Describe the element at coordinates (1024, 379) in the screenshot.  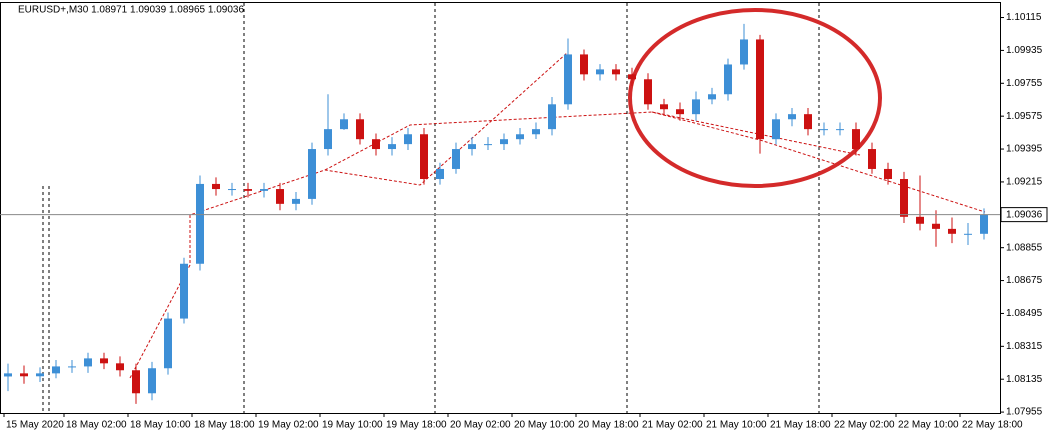
I see `y-tick-label: 1.08135` at that location.